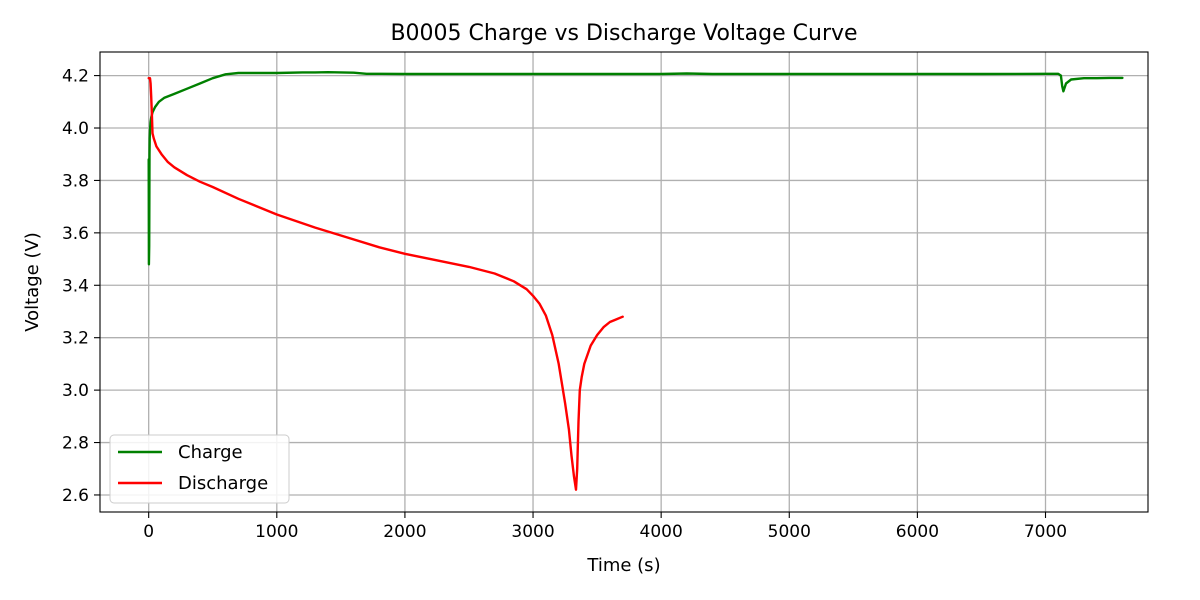  What do you see at coordinates (75, 496) in the screenshot?
I see `y-tick-label: 2.6` at bounding box center [75, 496].